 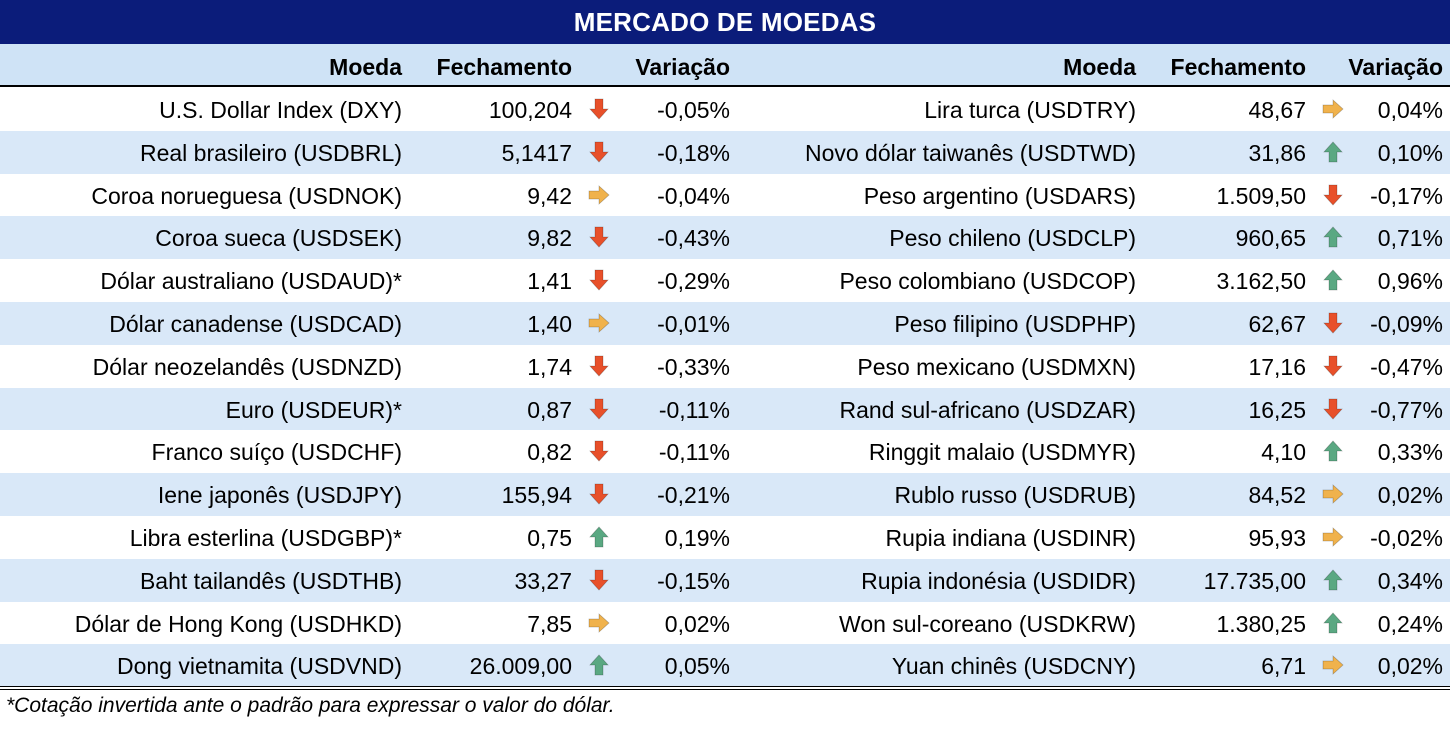 What do you see at coordinates (693, 281) in the screenshot?
I see `change-value-left: -0,29%` at bounding box center [693, 281].